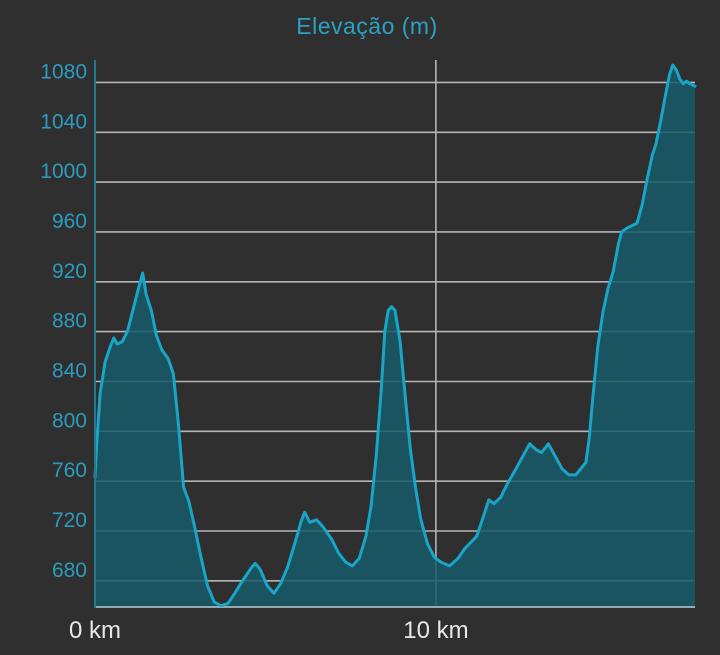 This screenshot has width=720, height=655. Describe the element at coordinates (69, 420) in the screenshot. I see `y-tick-label: 800` at that location.